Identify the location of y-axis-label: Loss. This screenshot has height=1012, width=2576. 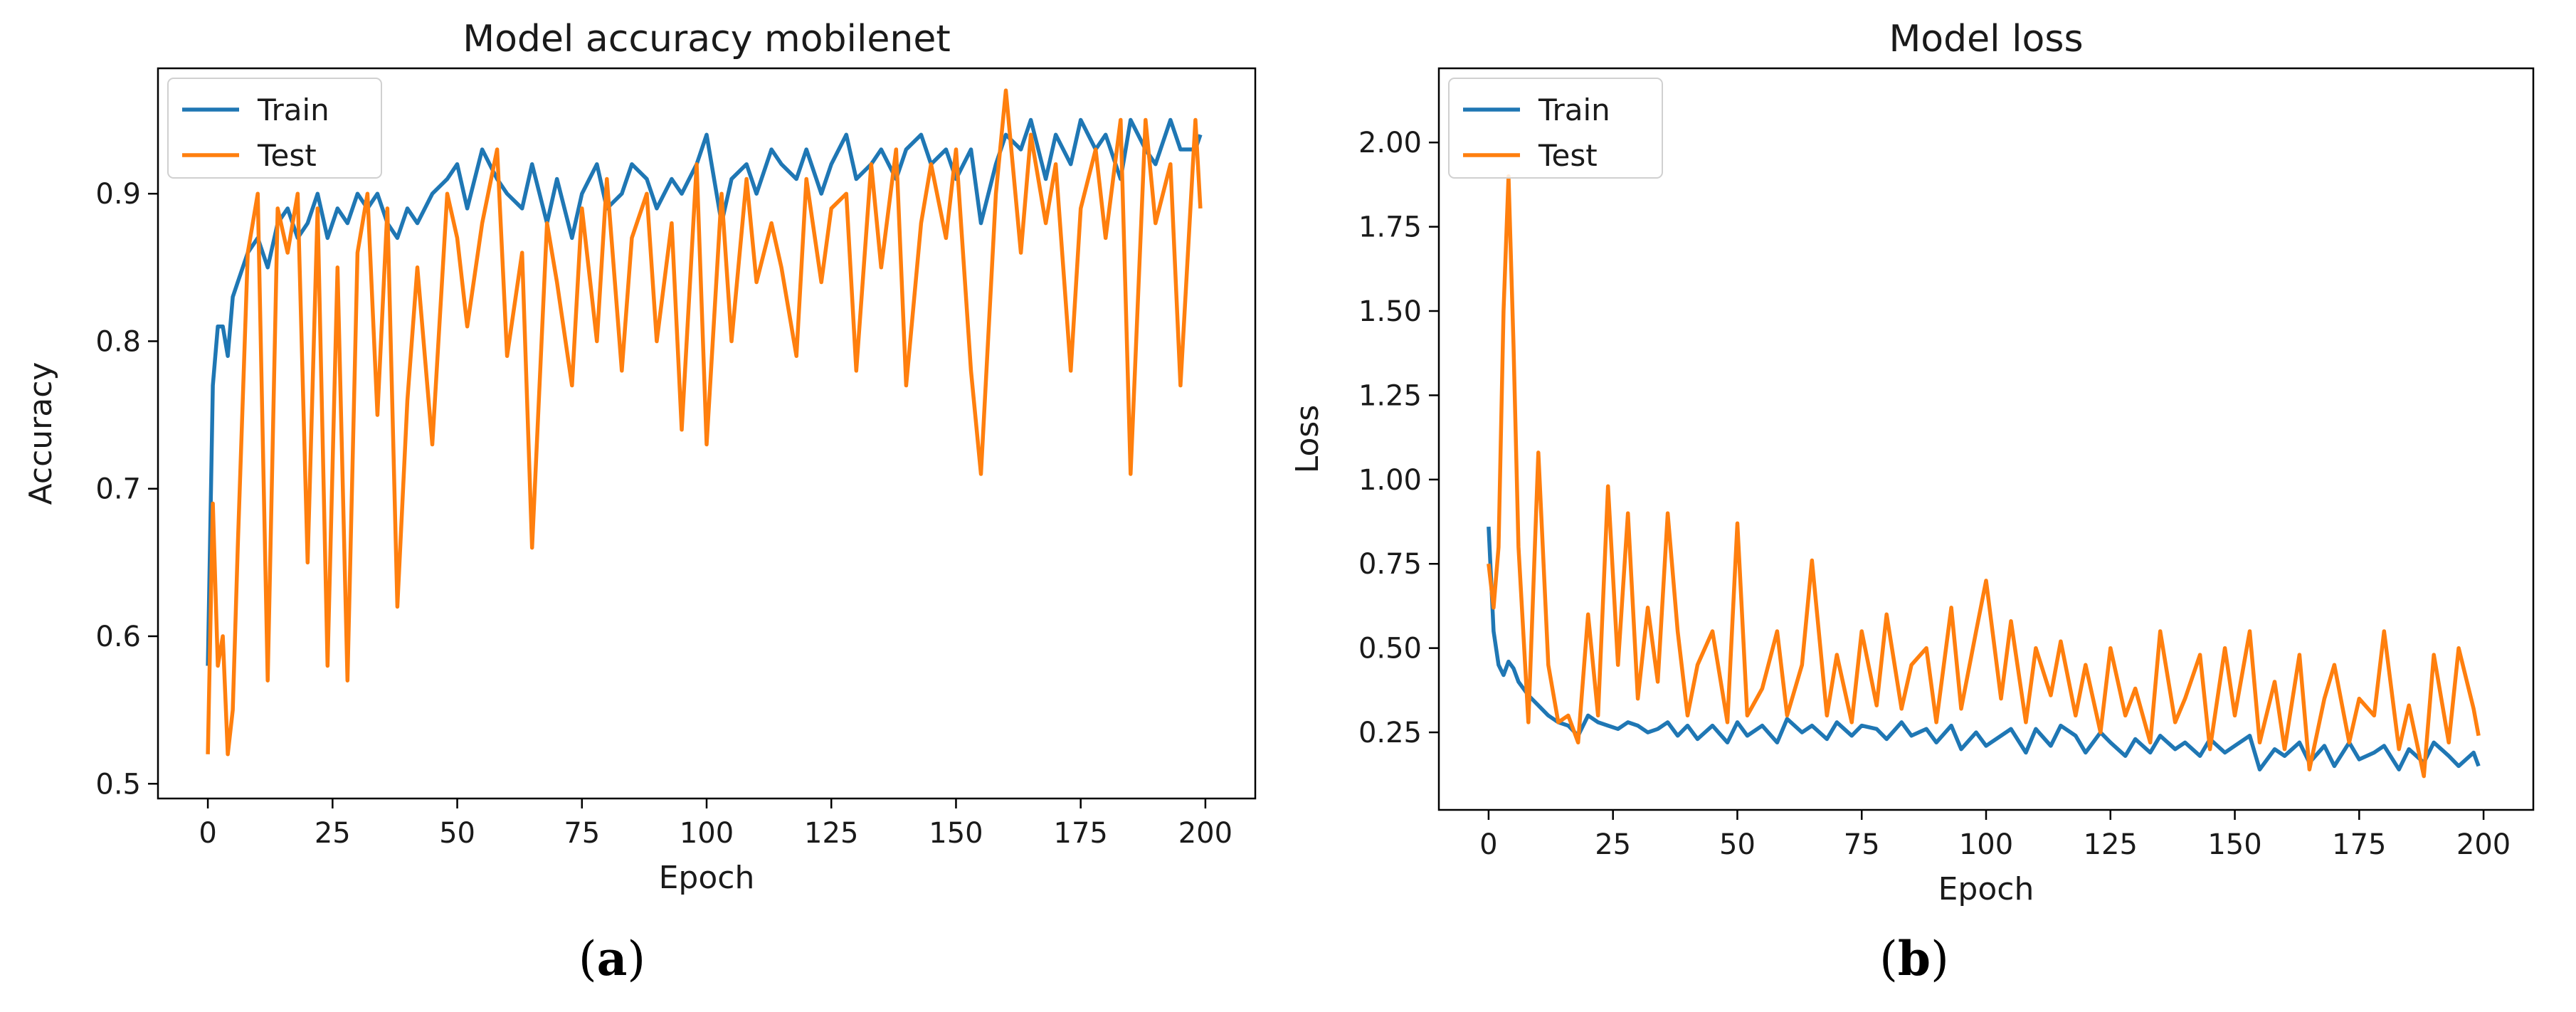
(1307, 440).